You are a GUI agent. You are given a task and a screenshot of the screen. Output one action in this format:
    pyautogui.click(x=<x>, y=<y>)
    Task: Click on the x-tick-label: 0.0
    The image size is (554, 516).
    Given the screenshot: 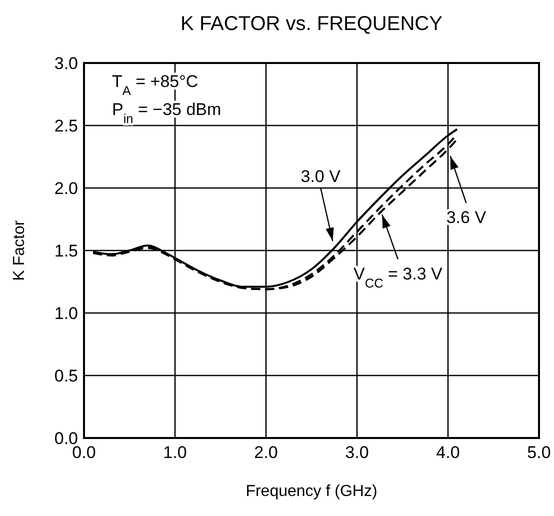 What is the action you would take?
    pyautogui.click(x=84, y=452)
    